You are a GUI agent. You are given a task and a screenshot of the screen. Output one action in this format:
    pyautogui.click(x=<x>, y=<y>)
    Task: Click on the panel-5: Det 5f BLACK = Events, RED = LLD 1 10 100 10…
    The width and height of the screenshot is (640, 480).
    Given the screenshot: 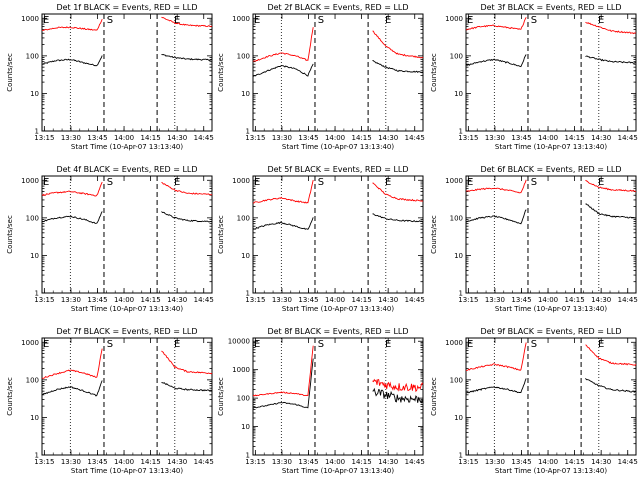 What is the action you would take?
    pyautogui.click(x=321, y=239)
    